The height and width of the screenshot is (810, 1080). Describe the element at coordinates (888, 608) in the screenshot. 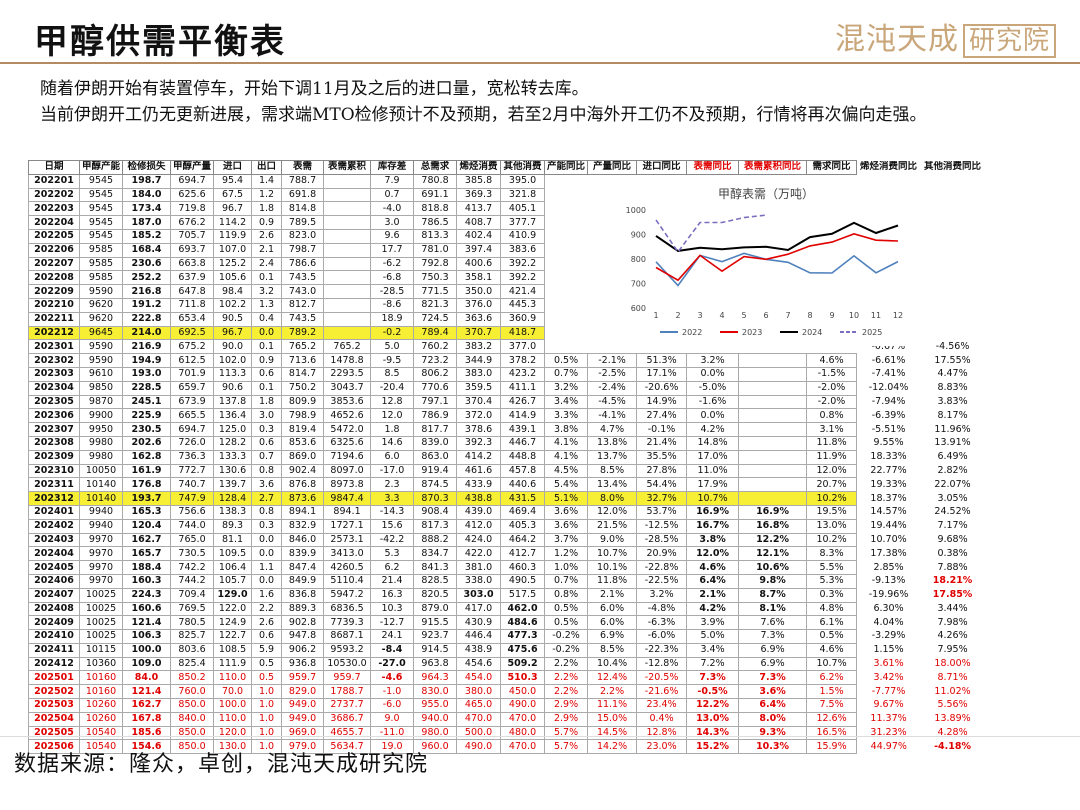

I see `table-cell: 6.30%` at that location.